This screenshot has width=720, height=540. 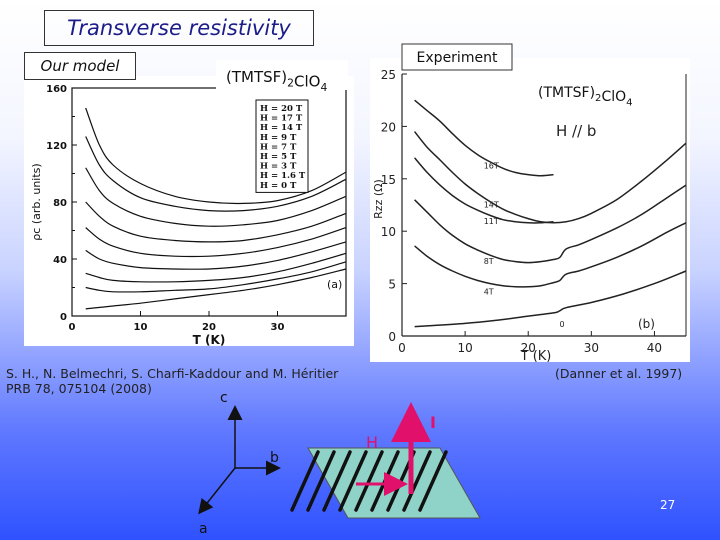 I want to click on y-tick-label: 25, so click(x=388, y=75).